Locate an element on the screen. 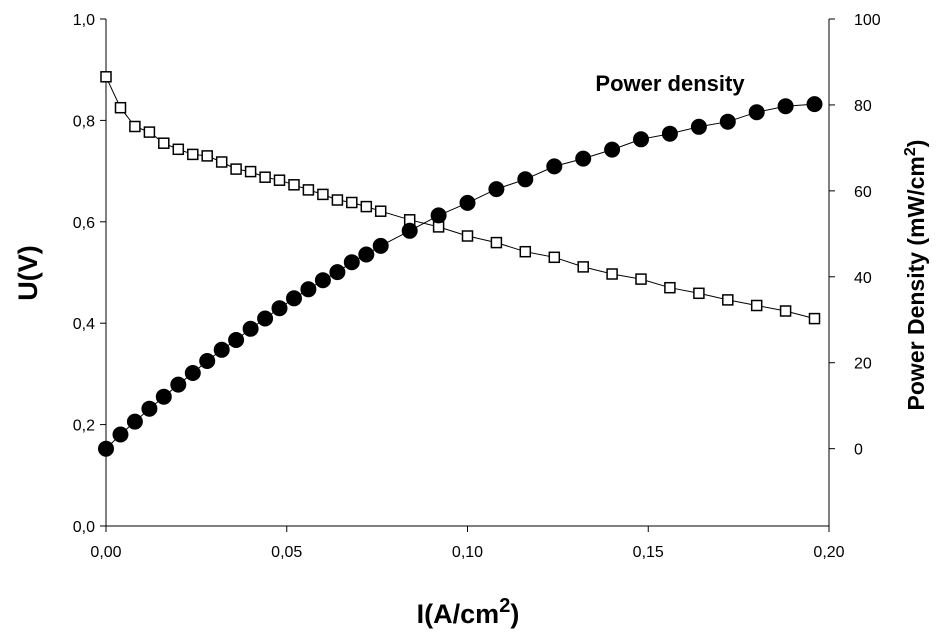 Image resolution: width=940 pixels, height=639 pixels. y2-axis-title-sup: 2 is located at coordinates (910, 151).